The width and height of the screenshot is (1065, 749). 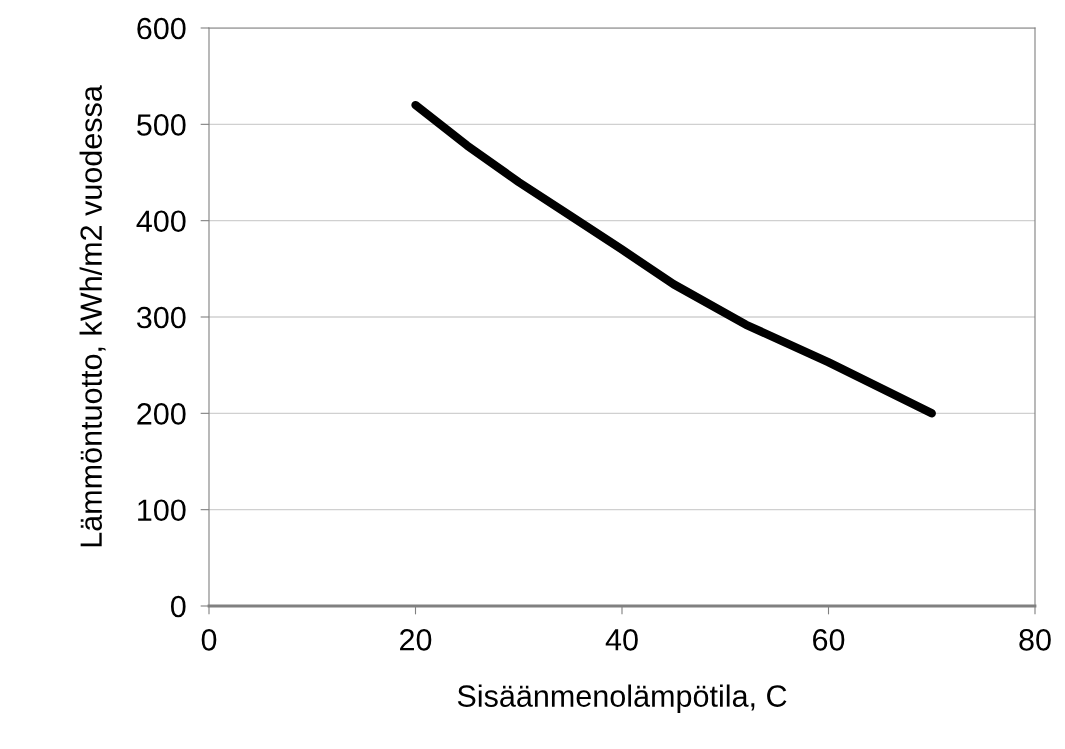 What do you see at coordinates (161, 317) in the screenshot?
I see `y-tick-label: 300` at bounding box center [161, 317].